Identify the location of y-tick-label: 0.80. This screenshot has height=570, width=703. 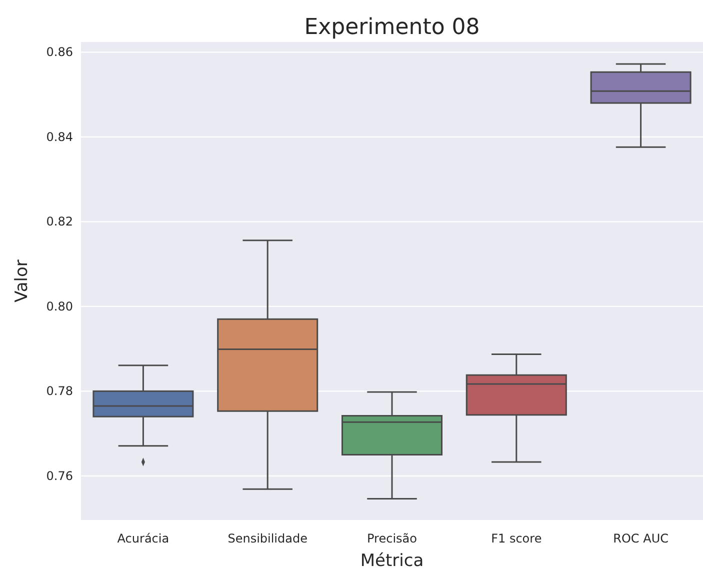
(59, 306).